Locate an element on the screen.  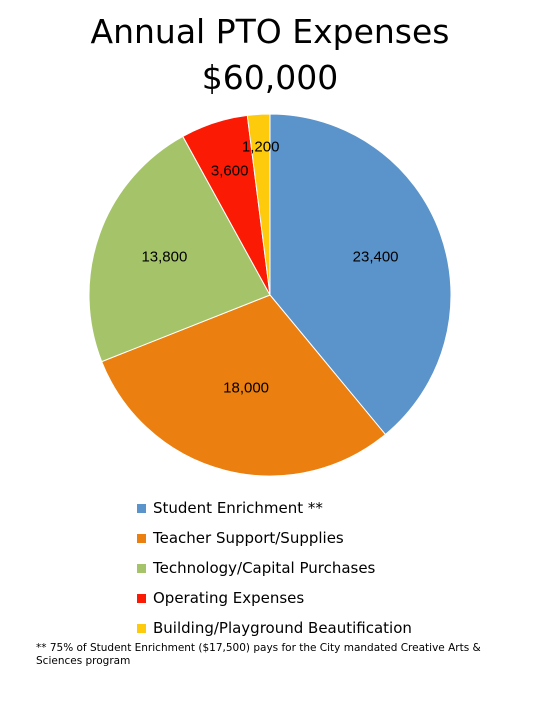
legend-label: Student Enrichment ** is located at coordinates (238, 508).